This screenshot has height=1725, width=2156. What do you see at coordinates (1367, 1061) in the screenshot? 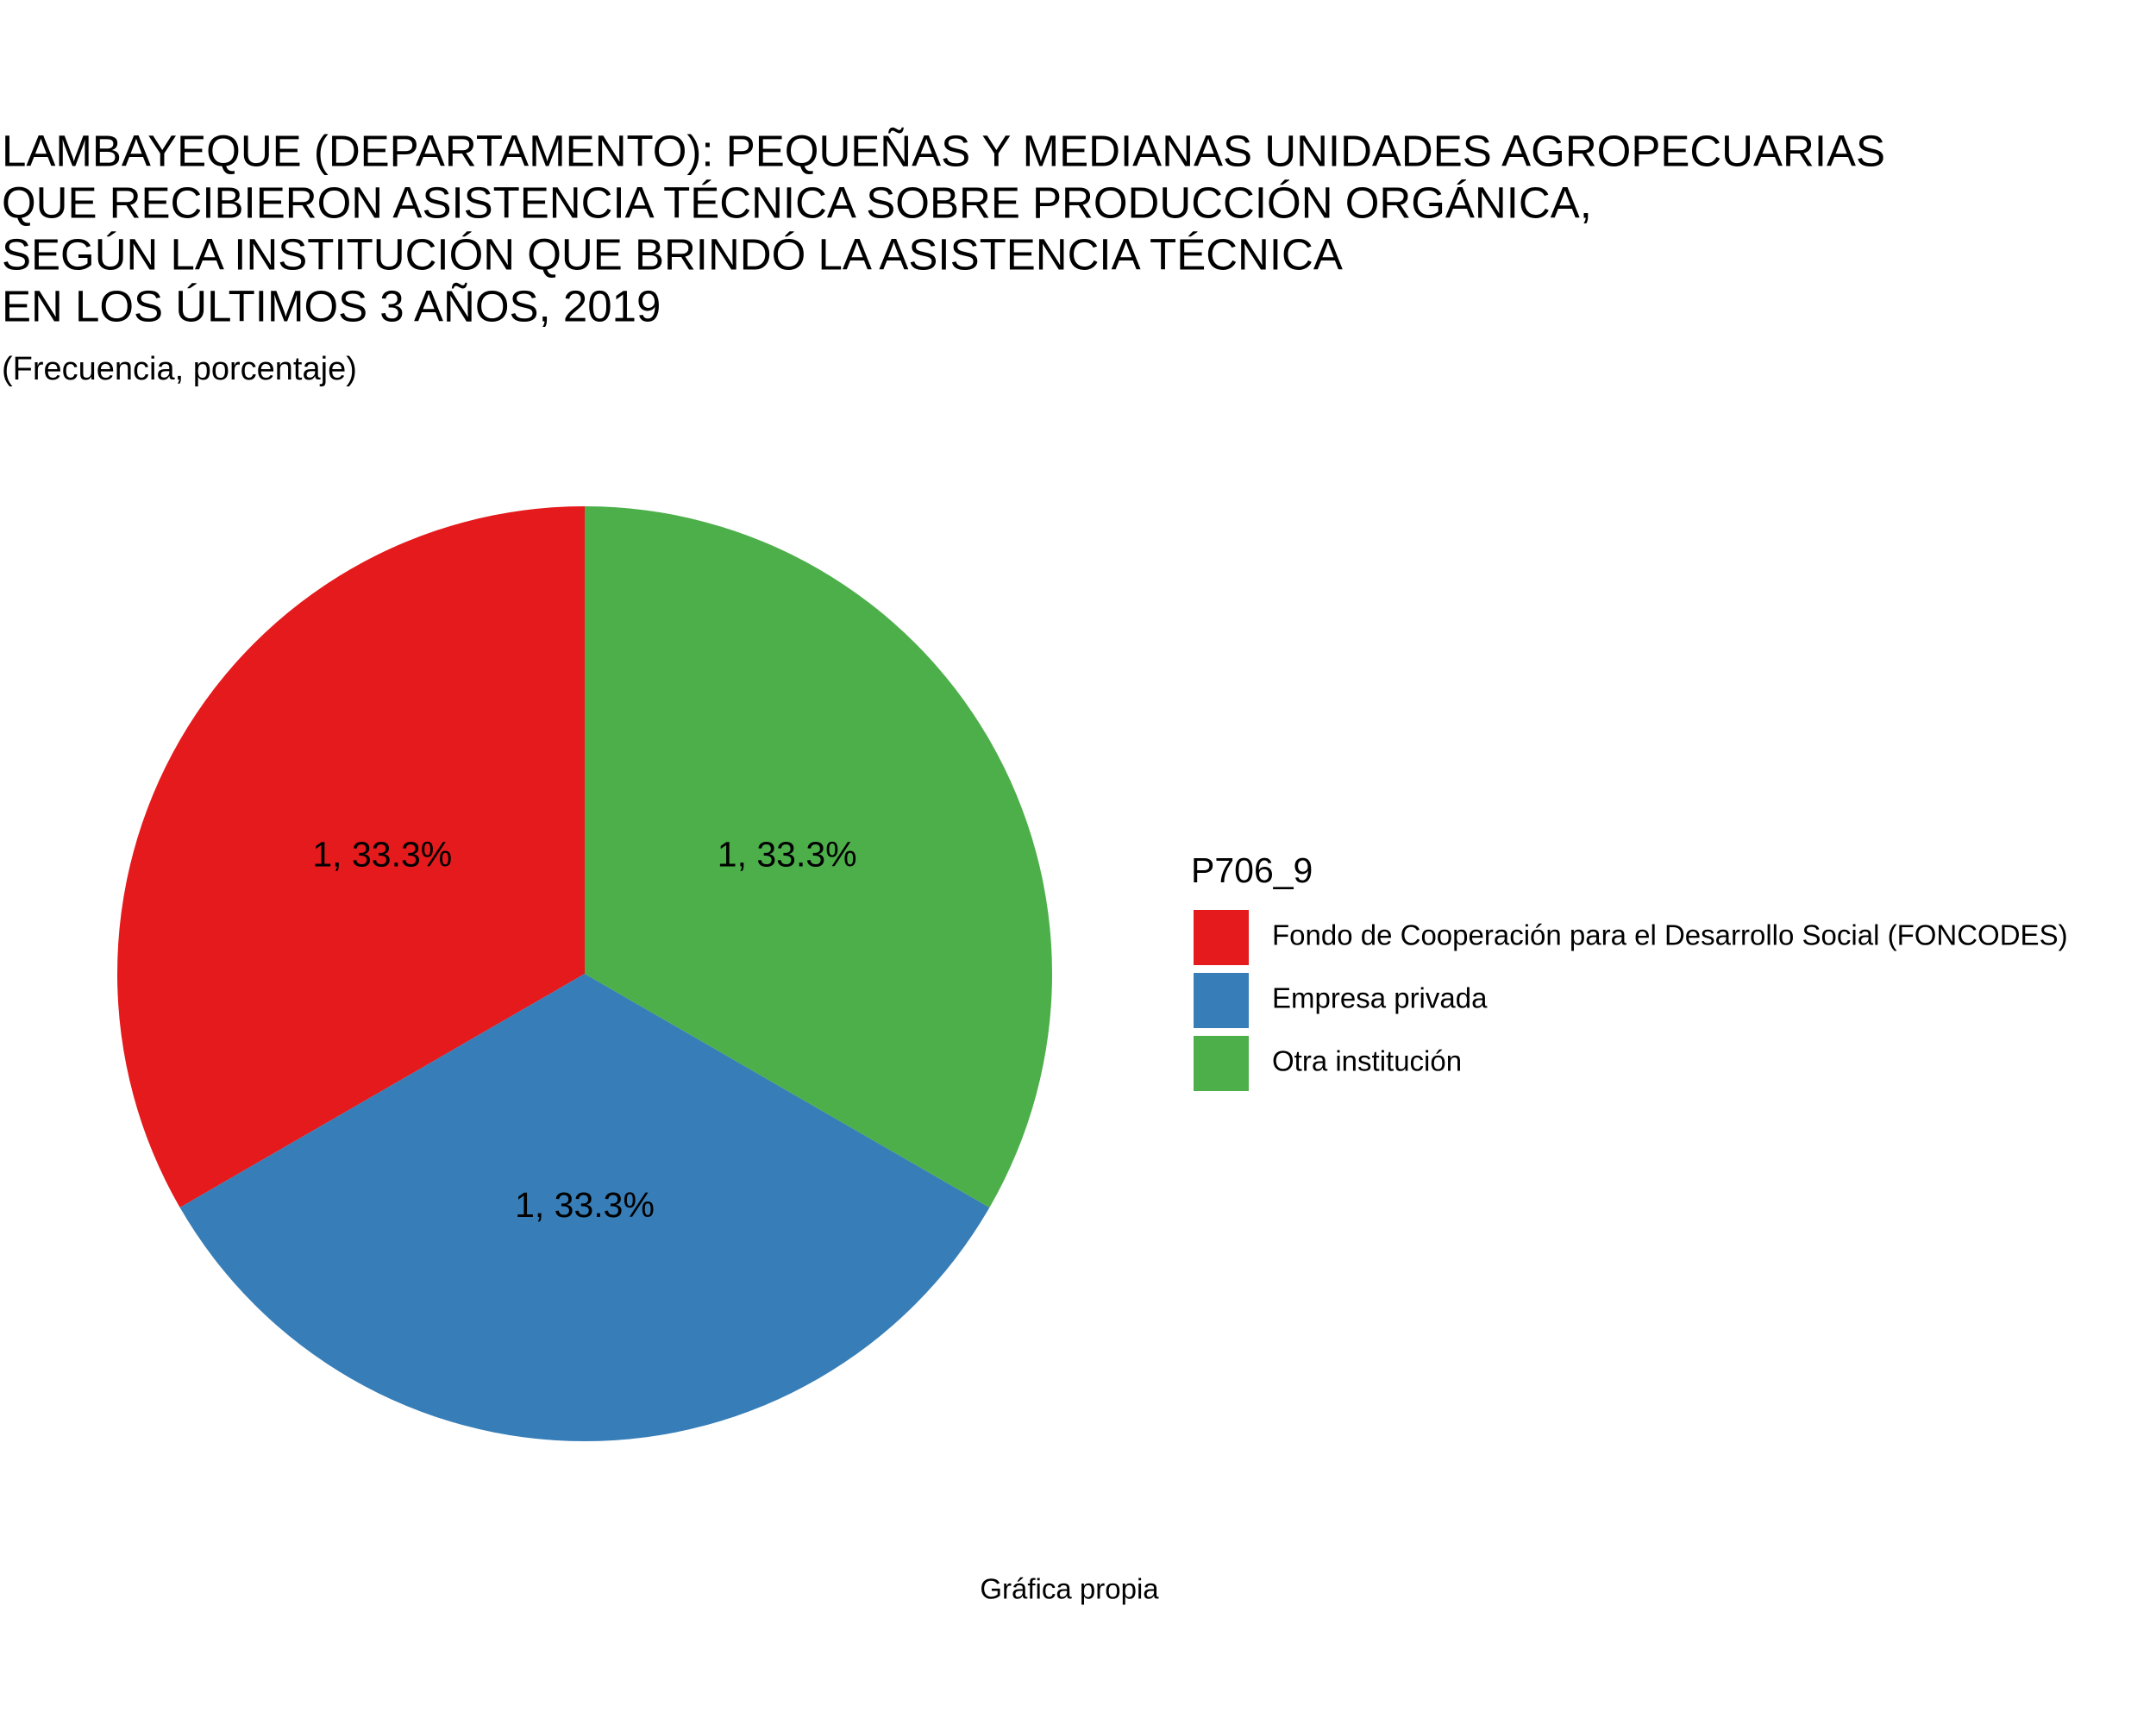
I see `legend-label: Otra institución` at bounding box center [1367, 1061].